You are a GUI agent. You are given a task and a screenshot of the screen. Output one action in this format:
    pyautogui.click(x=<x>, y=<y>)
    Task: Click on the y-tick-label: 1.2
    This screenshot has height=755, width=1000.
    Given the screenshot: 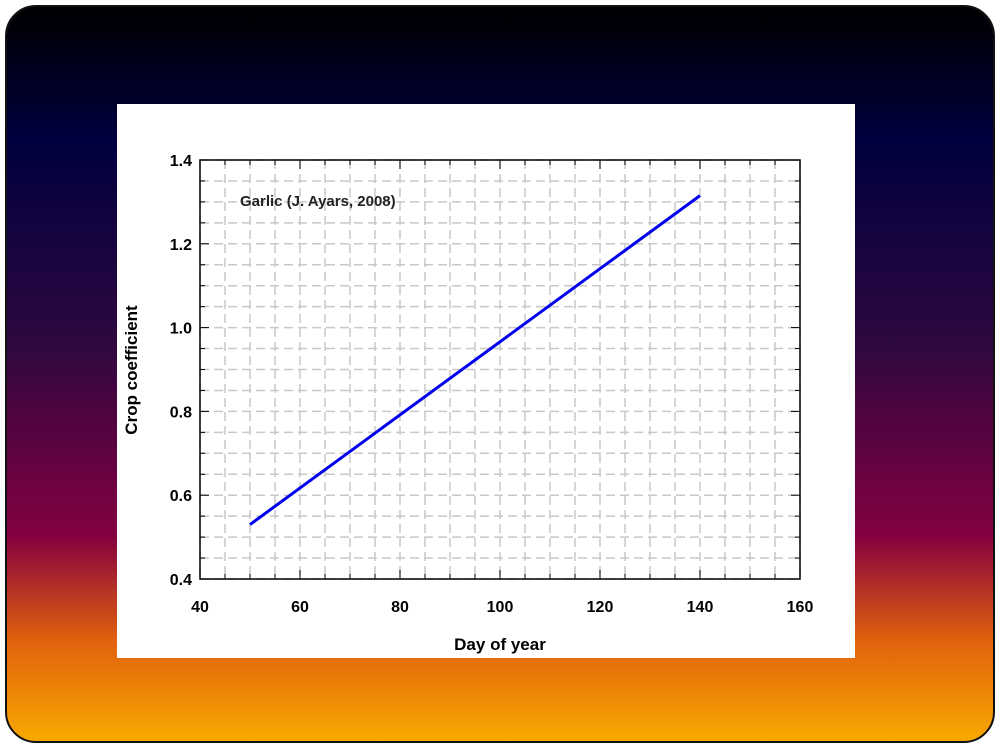 What is the action you would take?
    pyautogui.click(x=181, y=245)
    